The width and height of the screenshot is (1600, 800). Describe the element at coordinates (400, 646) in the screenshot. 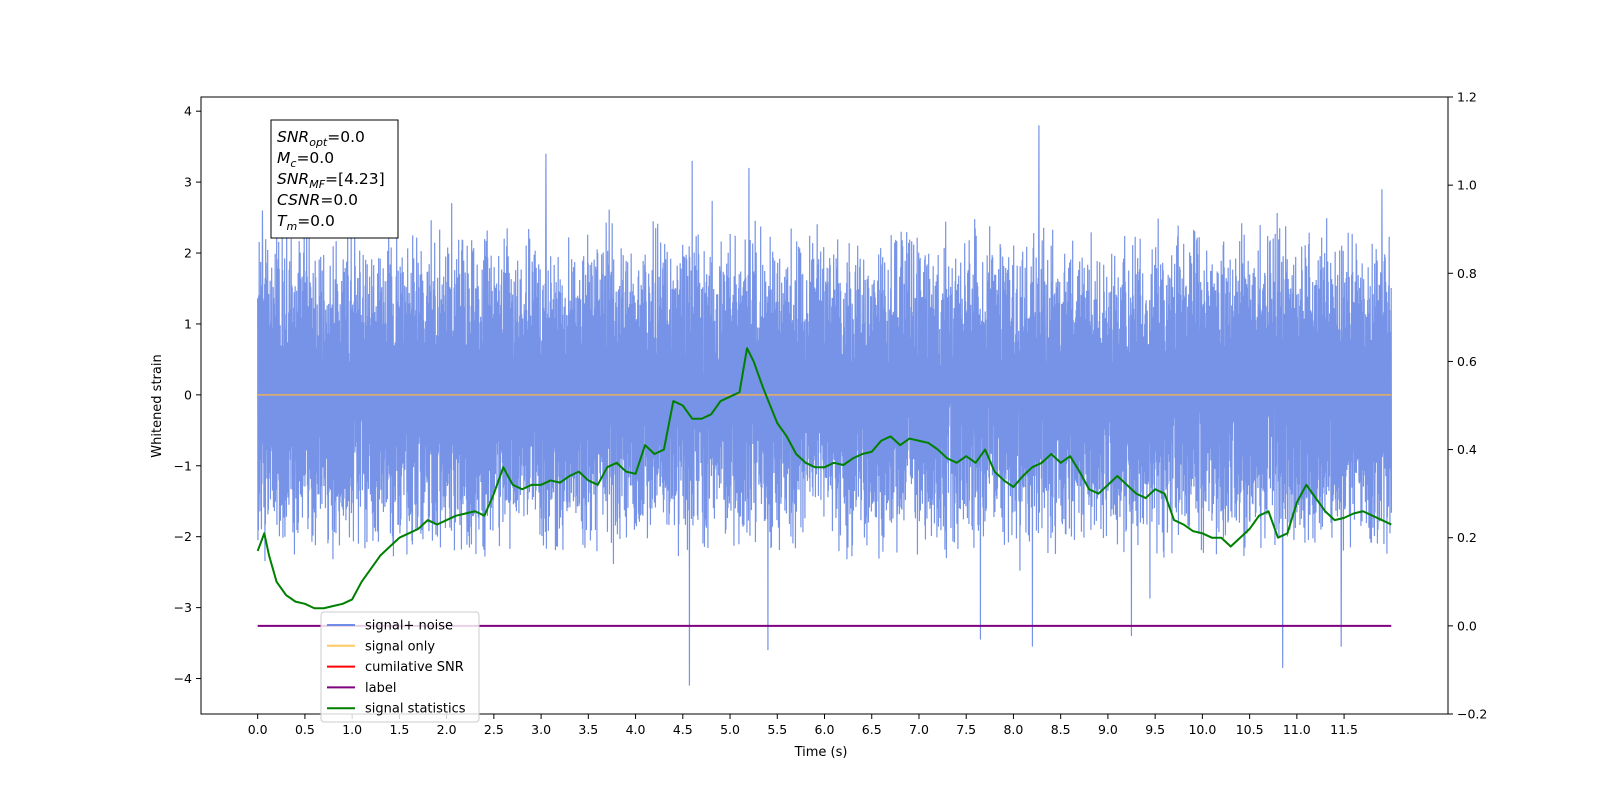

I see `legend-label: signal only` at that location.